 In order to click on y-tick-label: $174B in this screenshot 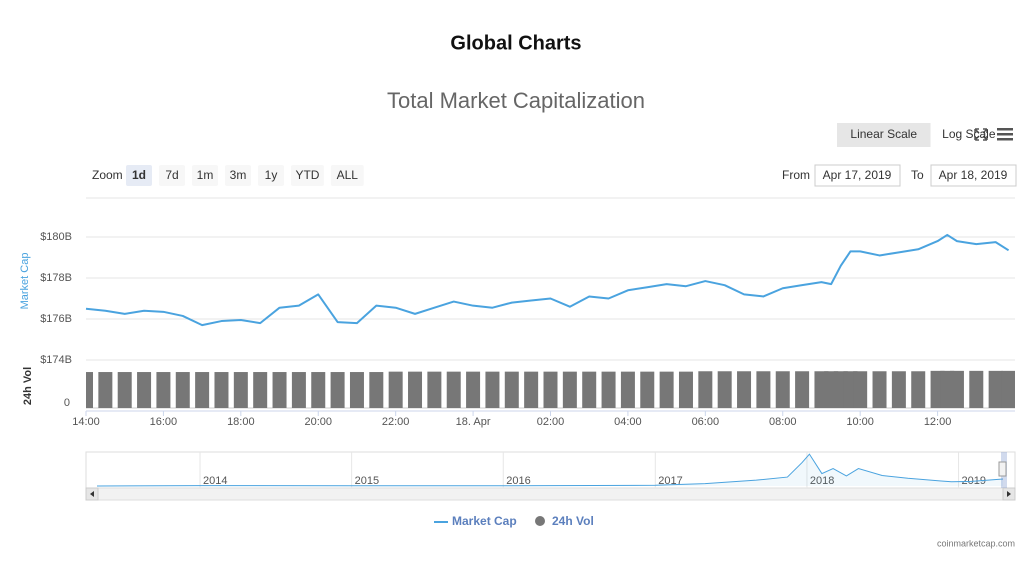, I will do `click(56, 360)`.